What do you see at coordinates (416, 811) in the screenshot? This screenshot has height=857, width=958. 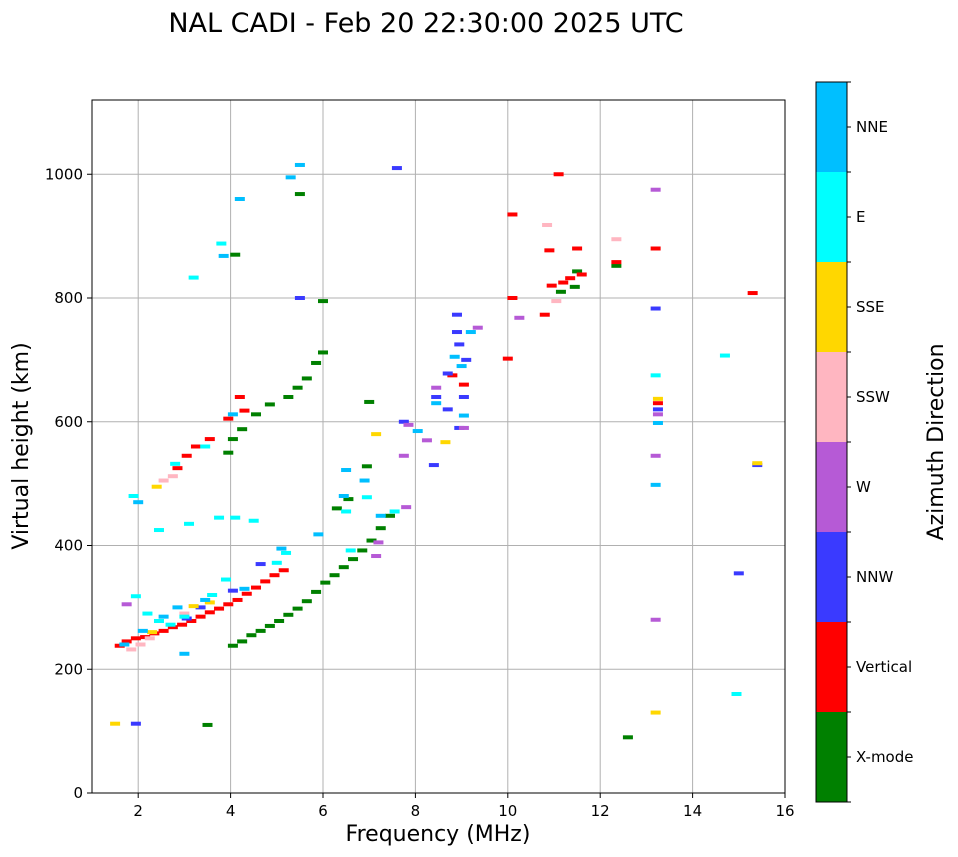 I see `x-tick-label: 8` at bounding box center [416, 811].